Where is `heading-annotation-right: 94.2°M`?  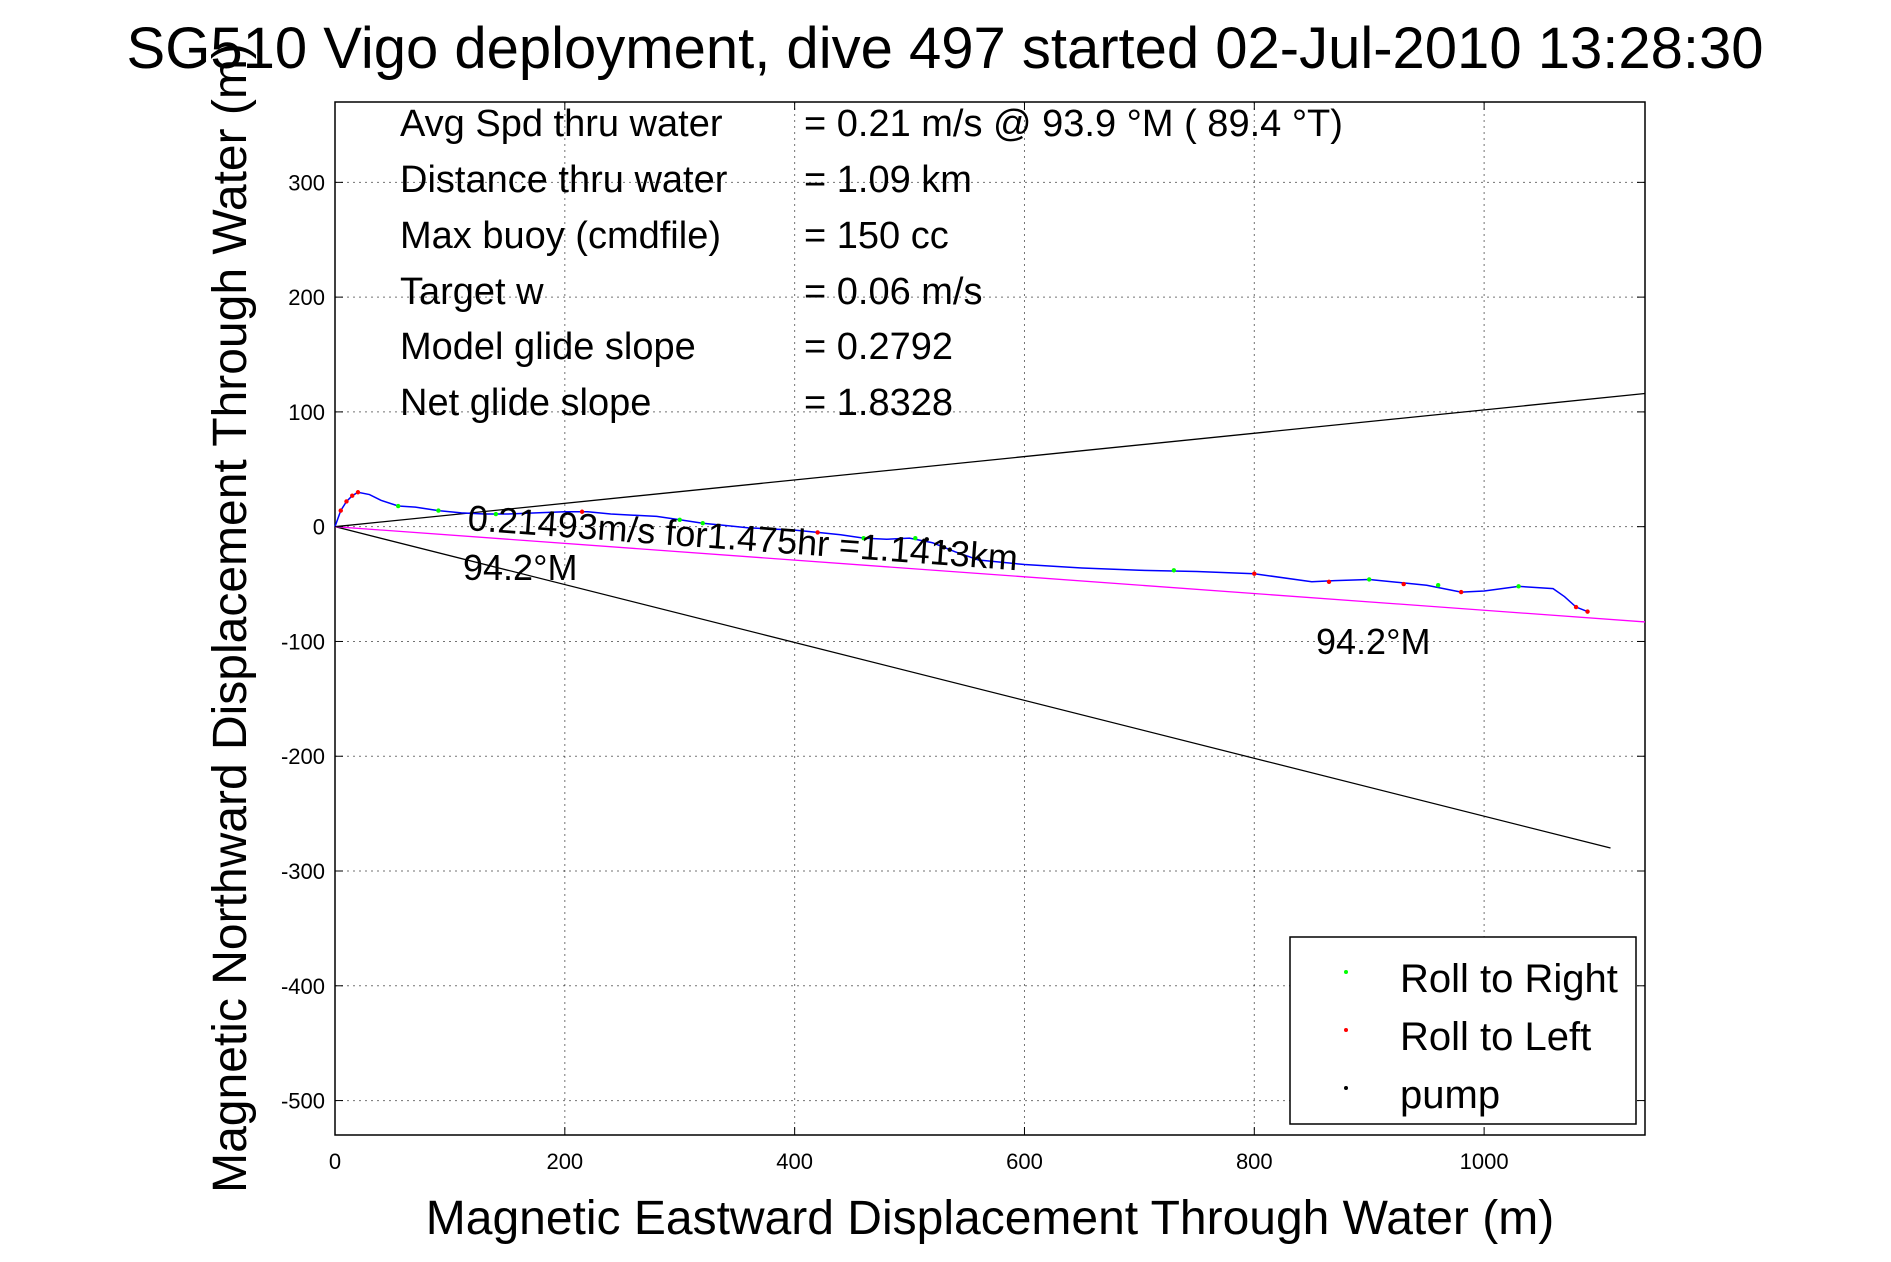
heading-annotation-right: 94.2°M is located at coordinates (1373, 641).